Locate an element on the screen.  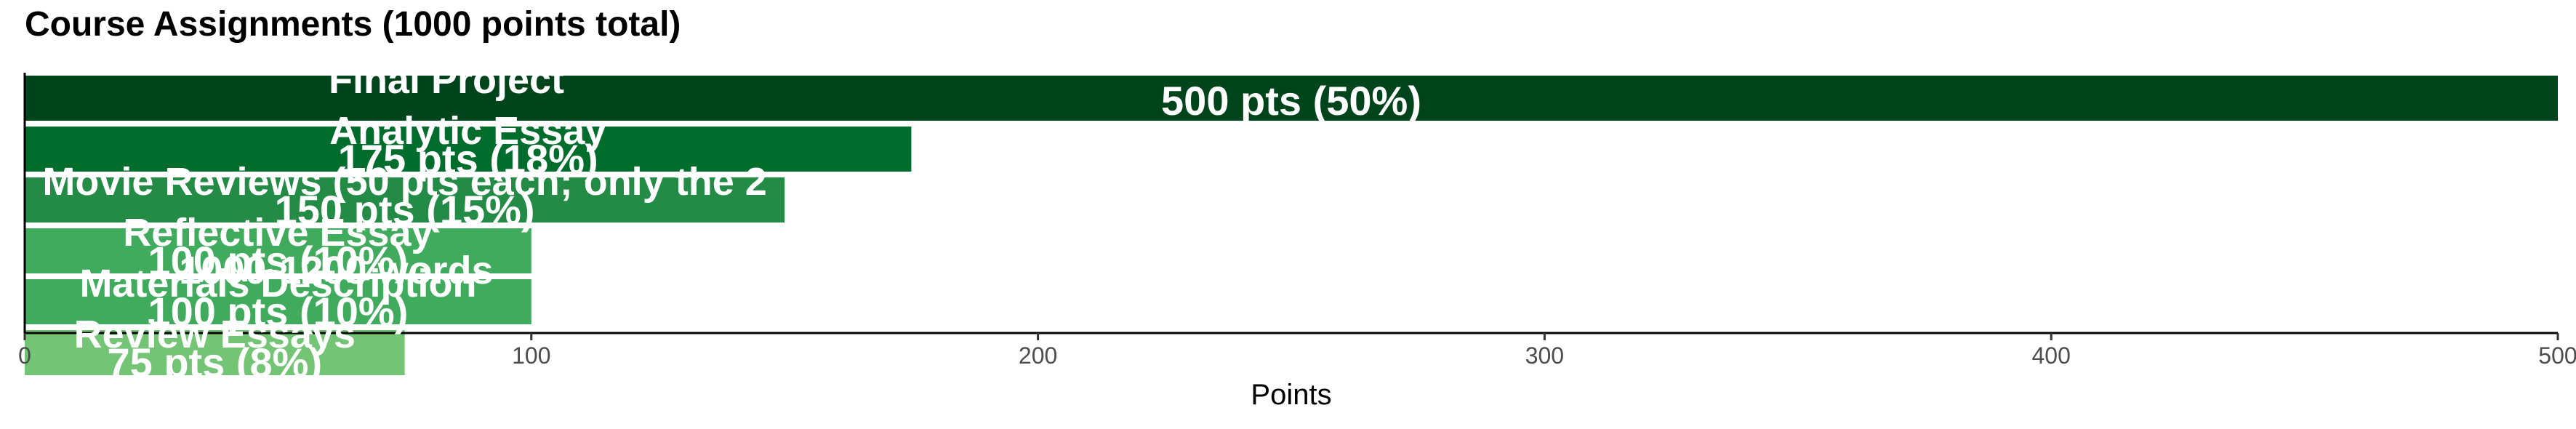
x-axis-title: Points is located at coordinates (1291, 395).